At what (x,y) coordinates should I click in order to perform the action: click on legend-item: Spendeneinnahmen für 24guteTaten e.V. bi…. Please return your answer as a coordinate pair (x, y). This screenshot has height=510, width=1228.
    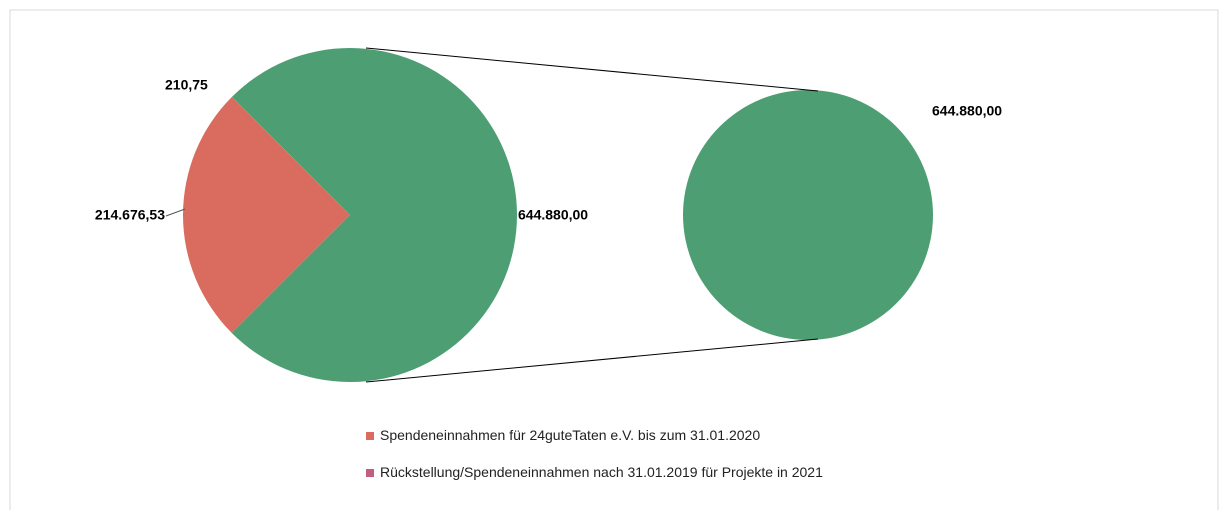
    Looking at the image, I should click on (611, 435).